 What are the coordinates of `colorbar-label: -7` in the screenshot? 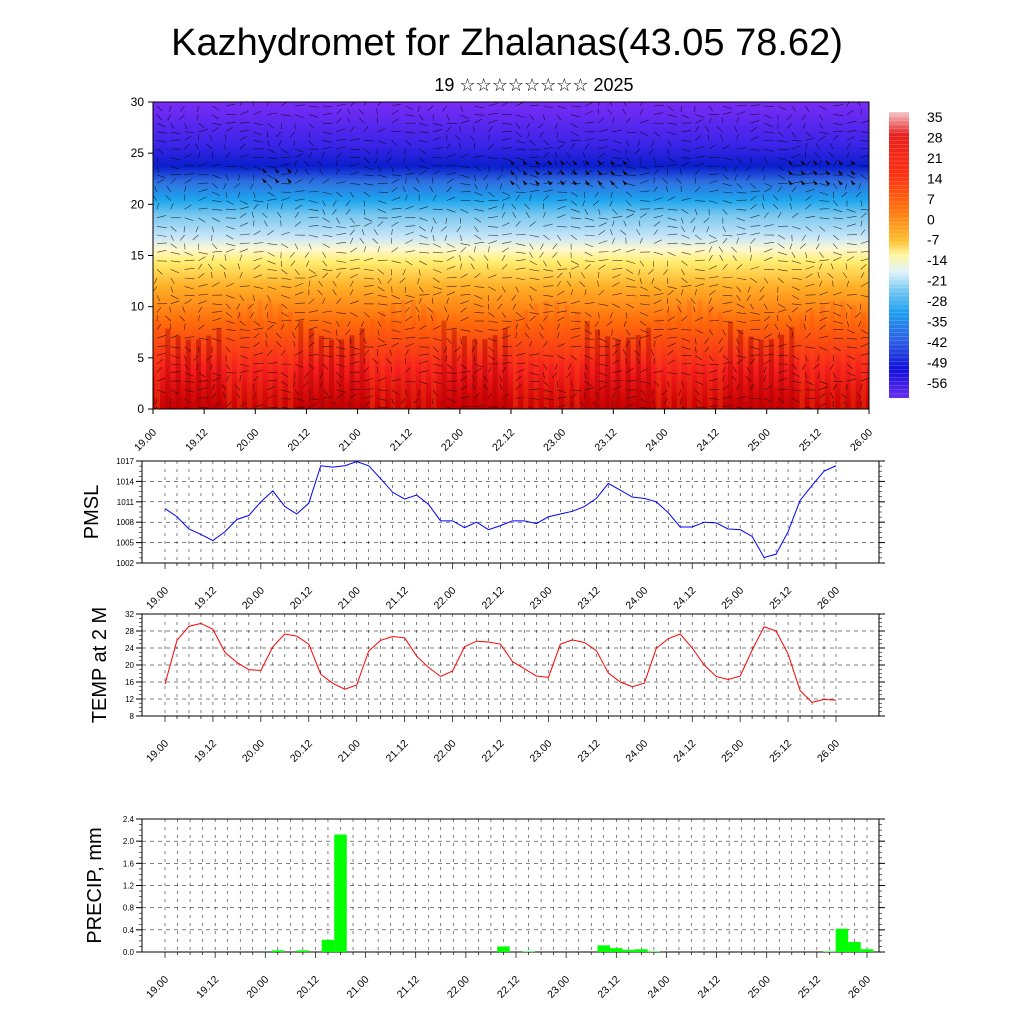 It's located at (933, 240).